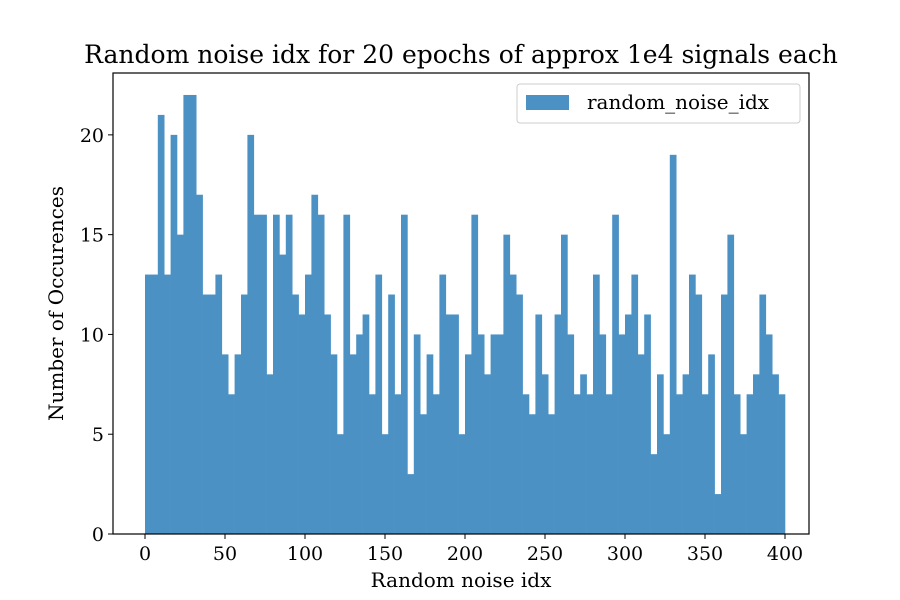 This screenshot has height=600, width=900. Describe the element at coordinates (98, 535) in the screenshot. I see `y-tick-label: 0` at that location.